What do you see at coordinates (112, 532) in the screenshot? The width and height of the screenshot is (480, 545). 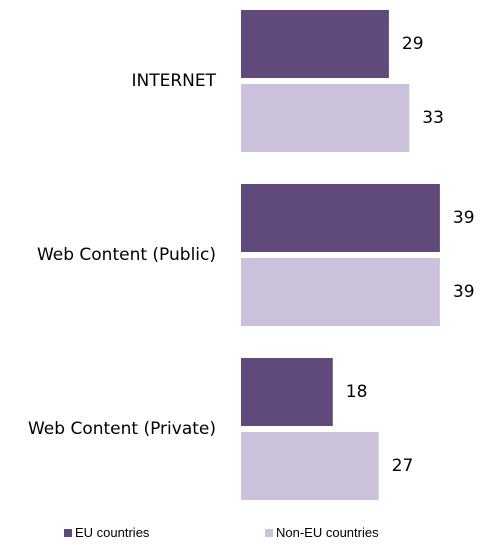 I see `legend-label-eu: EU countries` at bounding box center [112, 532].